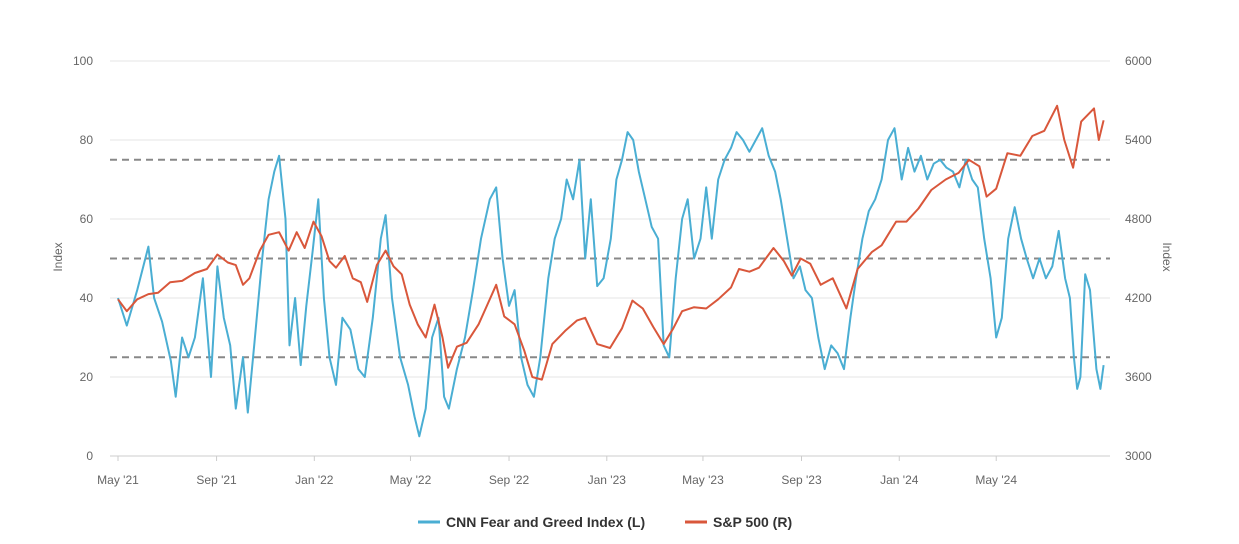 The image size is (1239, 544). Describe the element at coordinates (314, 480) in the screenshot. I see `x-tick-label: Jan '22` at that location.